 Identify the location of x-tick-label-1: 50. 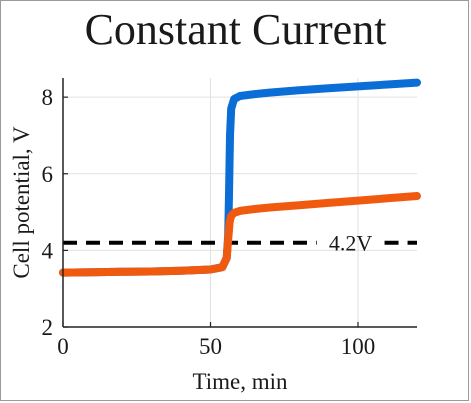
(210, 346).